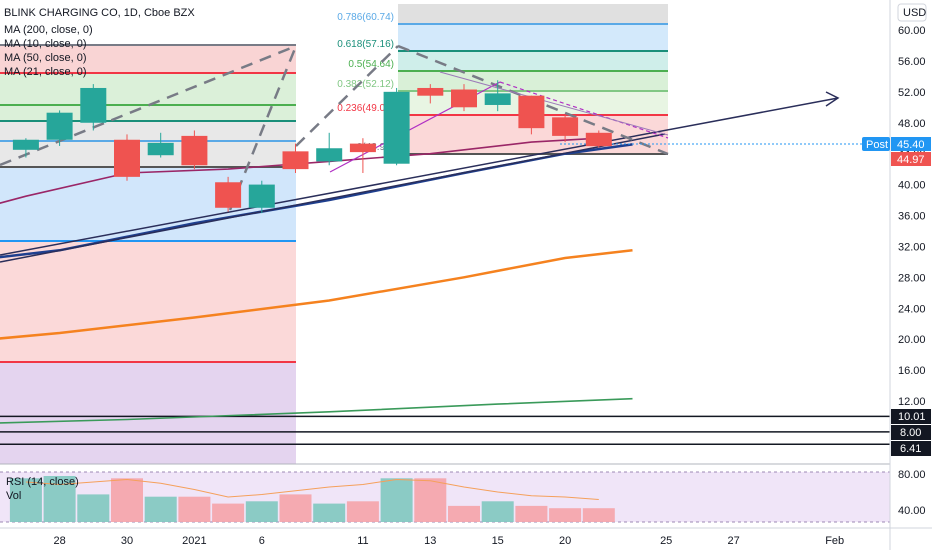  Describe the element at coordinates (832, 99) in the screenshot. I see `trend-arrow-head` at that location.